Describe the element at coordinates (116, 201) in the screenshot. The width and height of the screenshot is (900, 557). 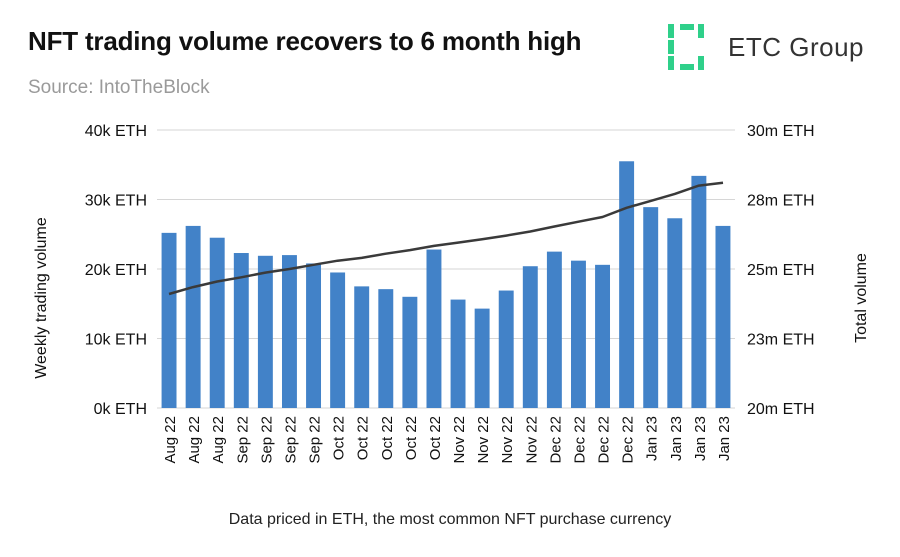
I see `left-tick-label: 30k ETH` at that location.